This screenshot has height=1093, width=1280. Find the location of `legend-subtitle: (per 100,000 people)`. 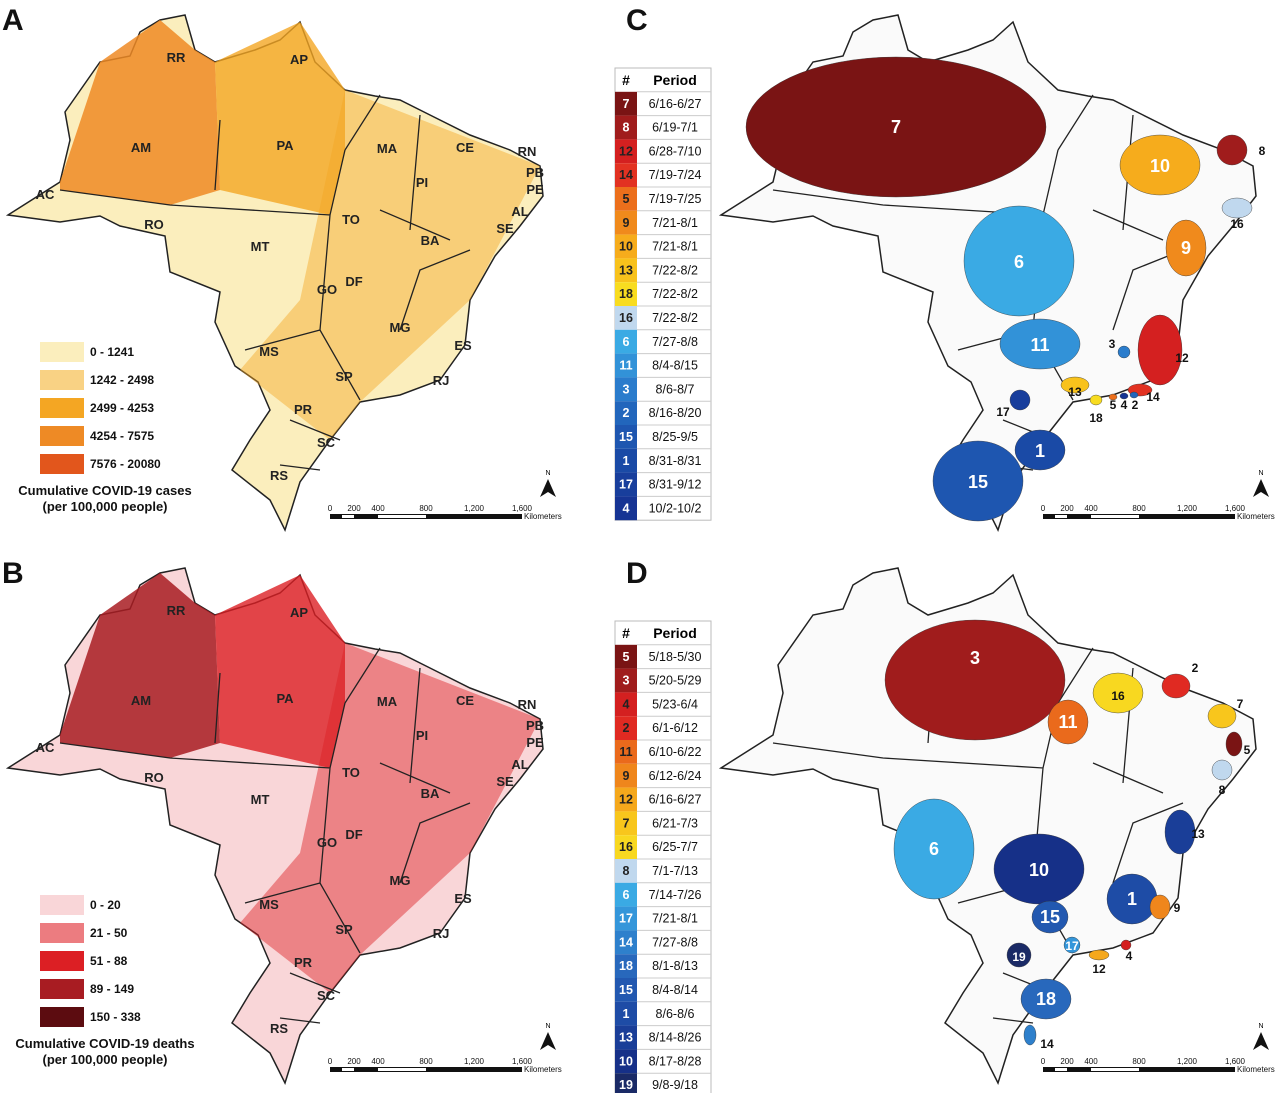

legend-subtitle: (per 100,000 people) is located at coordinates (105, 1059).